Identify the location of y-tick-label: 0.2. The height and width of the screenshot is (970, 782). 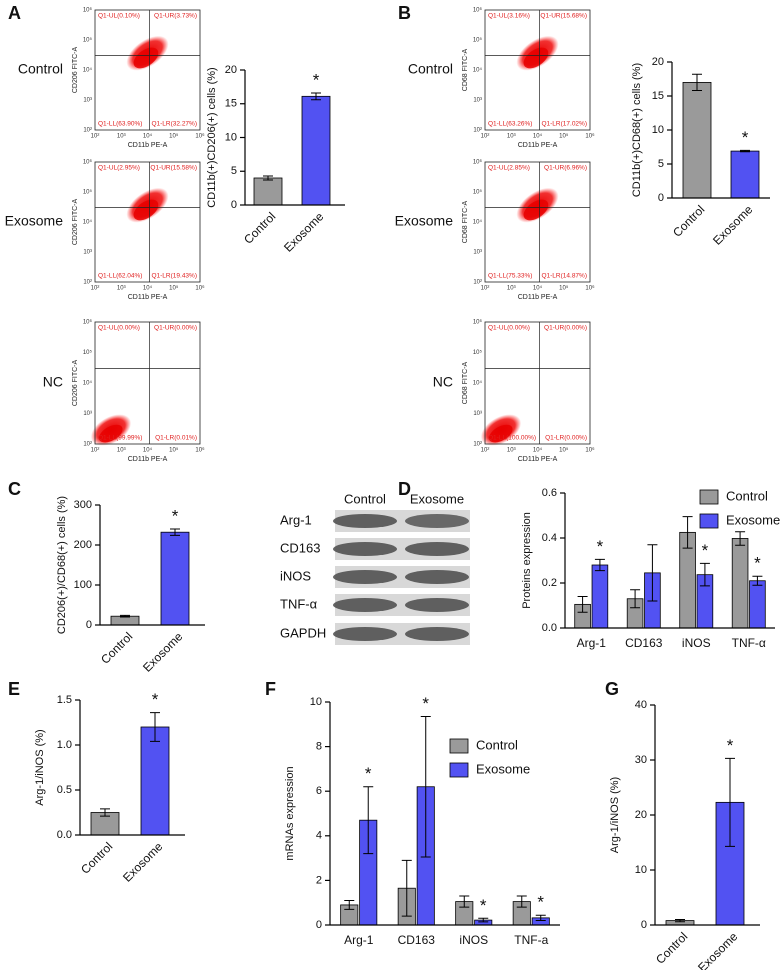
(549, 583).